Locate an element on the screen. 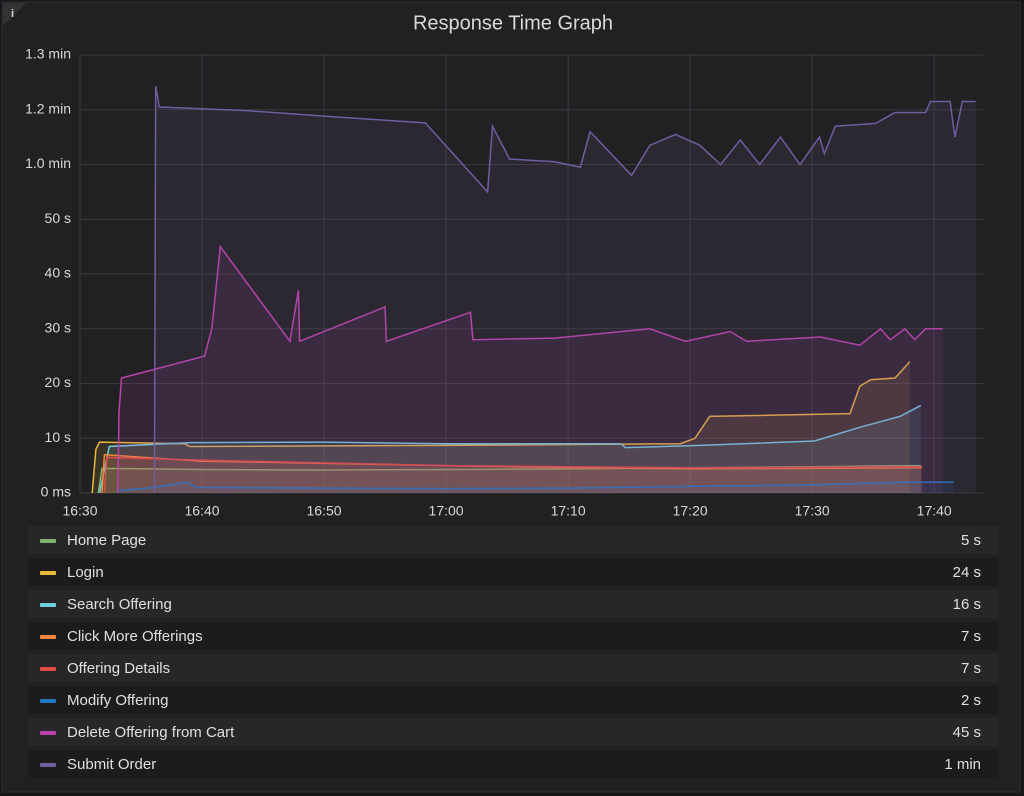  y-tick-label: 50 s is located at coordinates (58, 218).